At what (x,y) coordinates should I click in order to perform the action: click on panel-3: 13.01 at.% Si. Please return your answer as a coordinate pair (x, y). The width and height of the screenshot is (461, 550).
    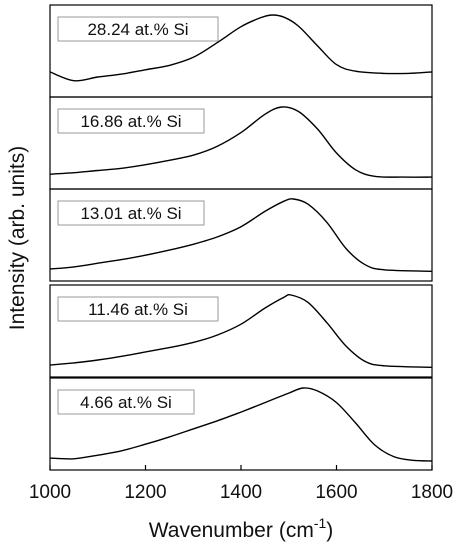
    Looking at the image, I should click on (241, 235).